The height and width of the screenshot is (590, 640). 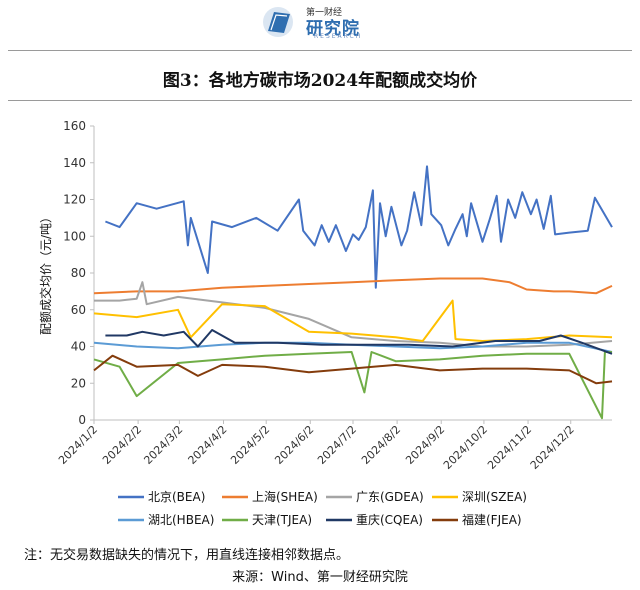 I want to click on x-tick-label: 2024/5/2, so click(x=250, y=445).